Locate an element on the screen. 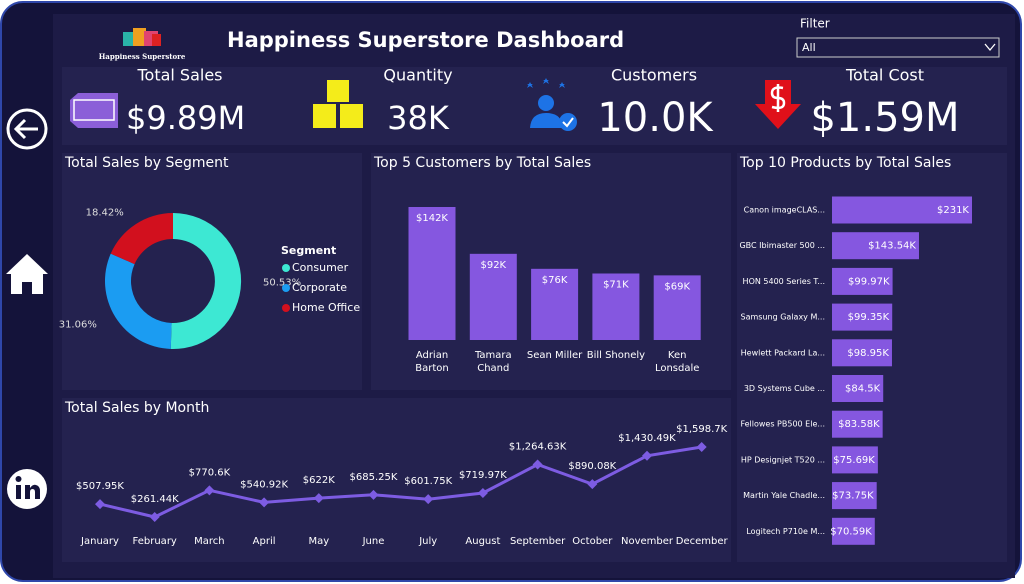  filter-label: Filter is located at coordinates (815, 24).